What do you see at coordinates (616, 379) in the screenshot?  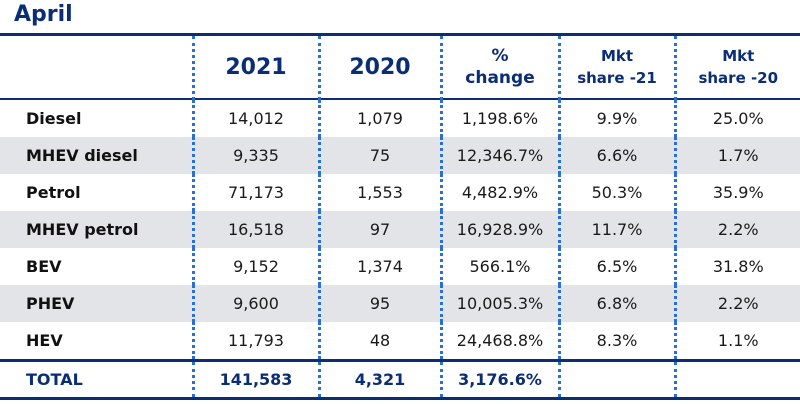 I see `total-mkt21` at bounding box center [616, 379].